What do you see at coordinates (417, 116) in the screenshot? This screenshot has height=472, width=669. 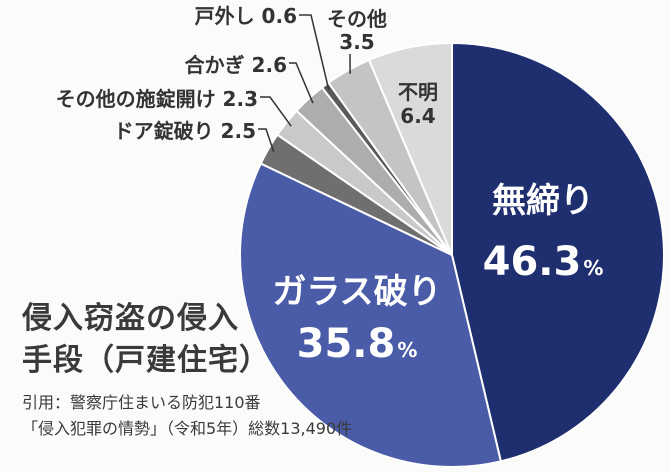 I see `slice-value-label: 6.4` at bounding box center [417, 116].